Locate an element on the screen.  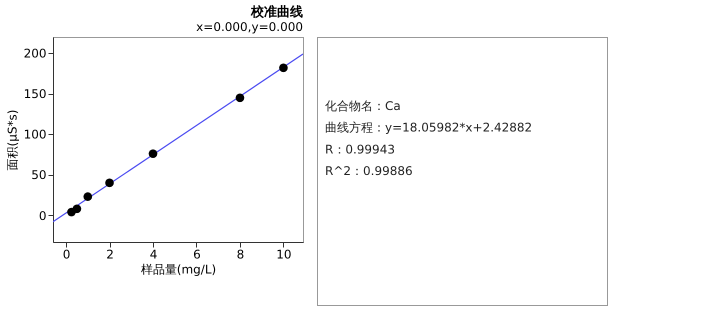
x-tick-label: 4 is located at coordinates (154, 255).